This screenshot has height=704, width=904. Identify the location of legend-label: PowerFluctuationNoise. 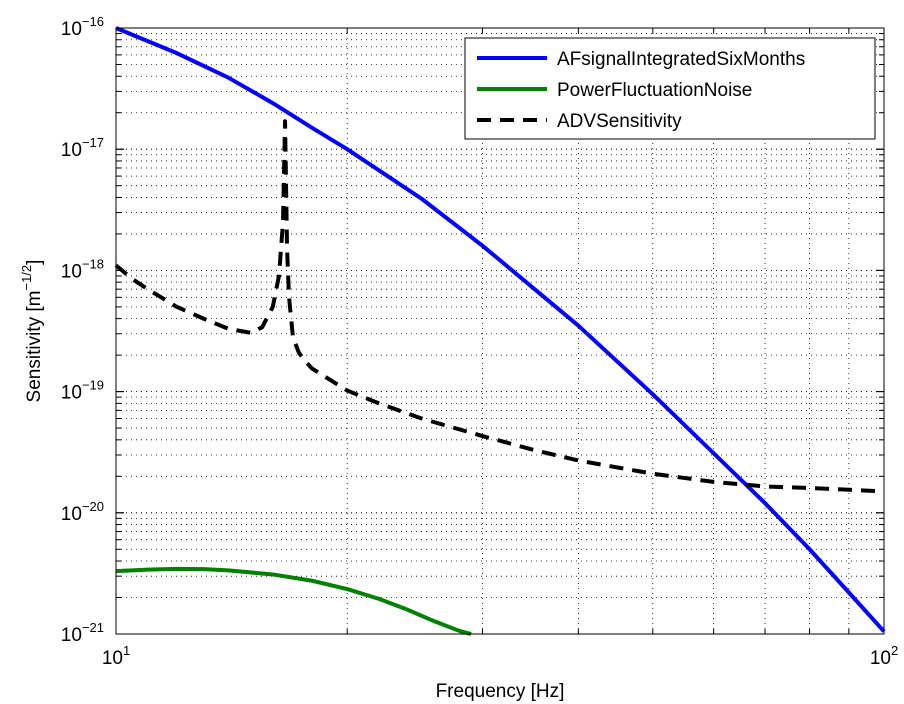
(654, 90).